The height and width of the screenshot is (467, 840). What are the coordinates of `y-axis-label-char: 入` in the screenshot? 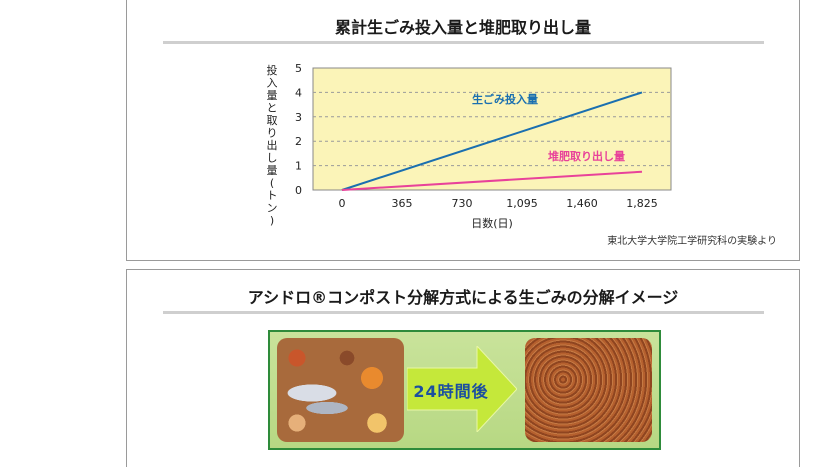 It's located at (272, 83).